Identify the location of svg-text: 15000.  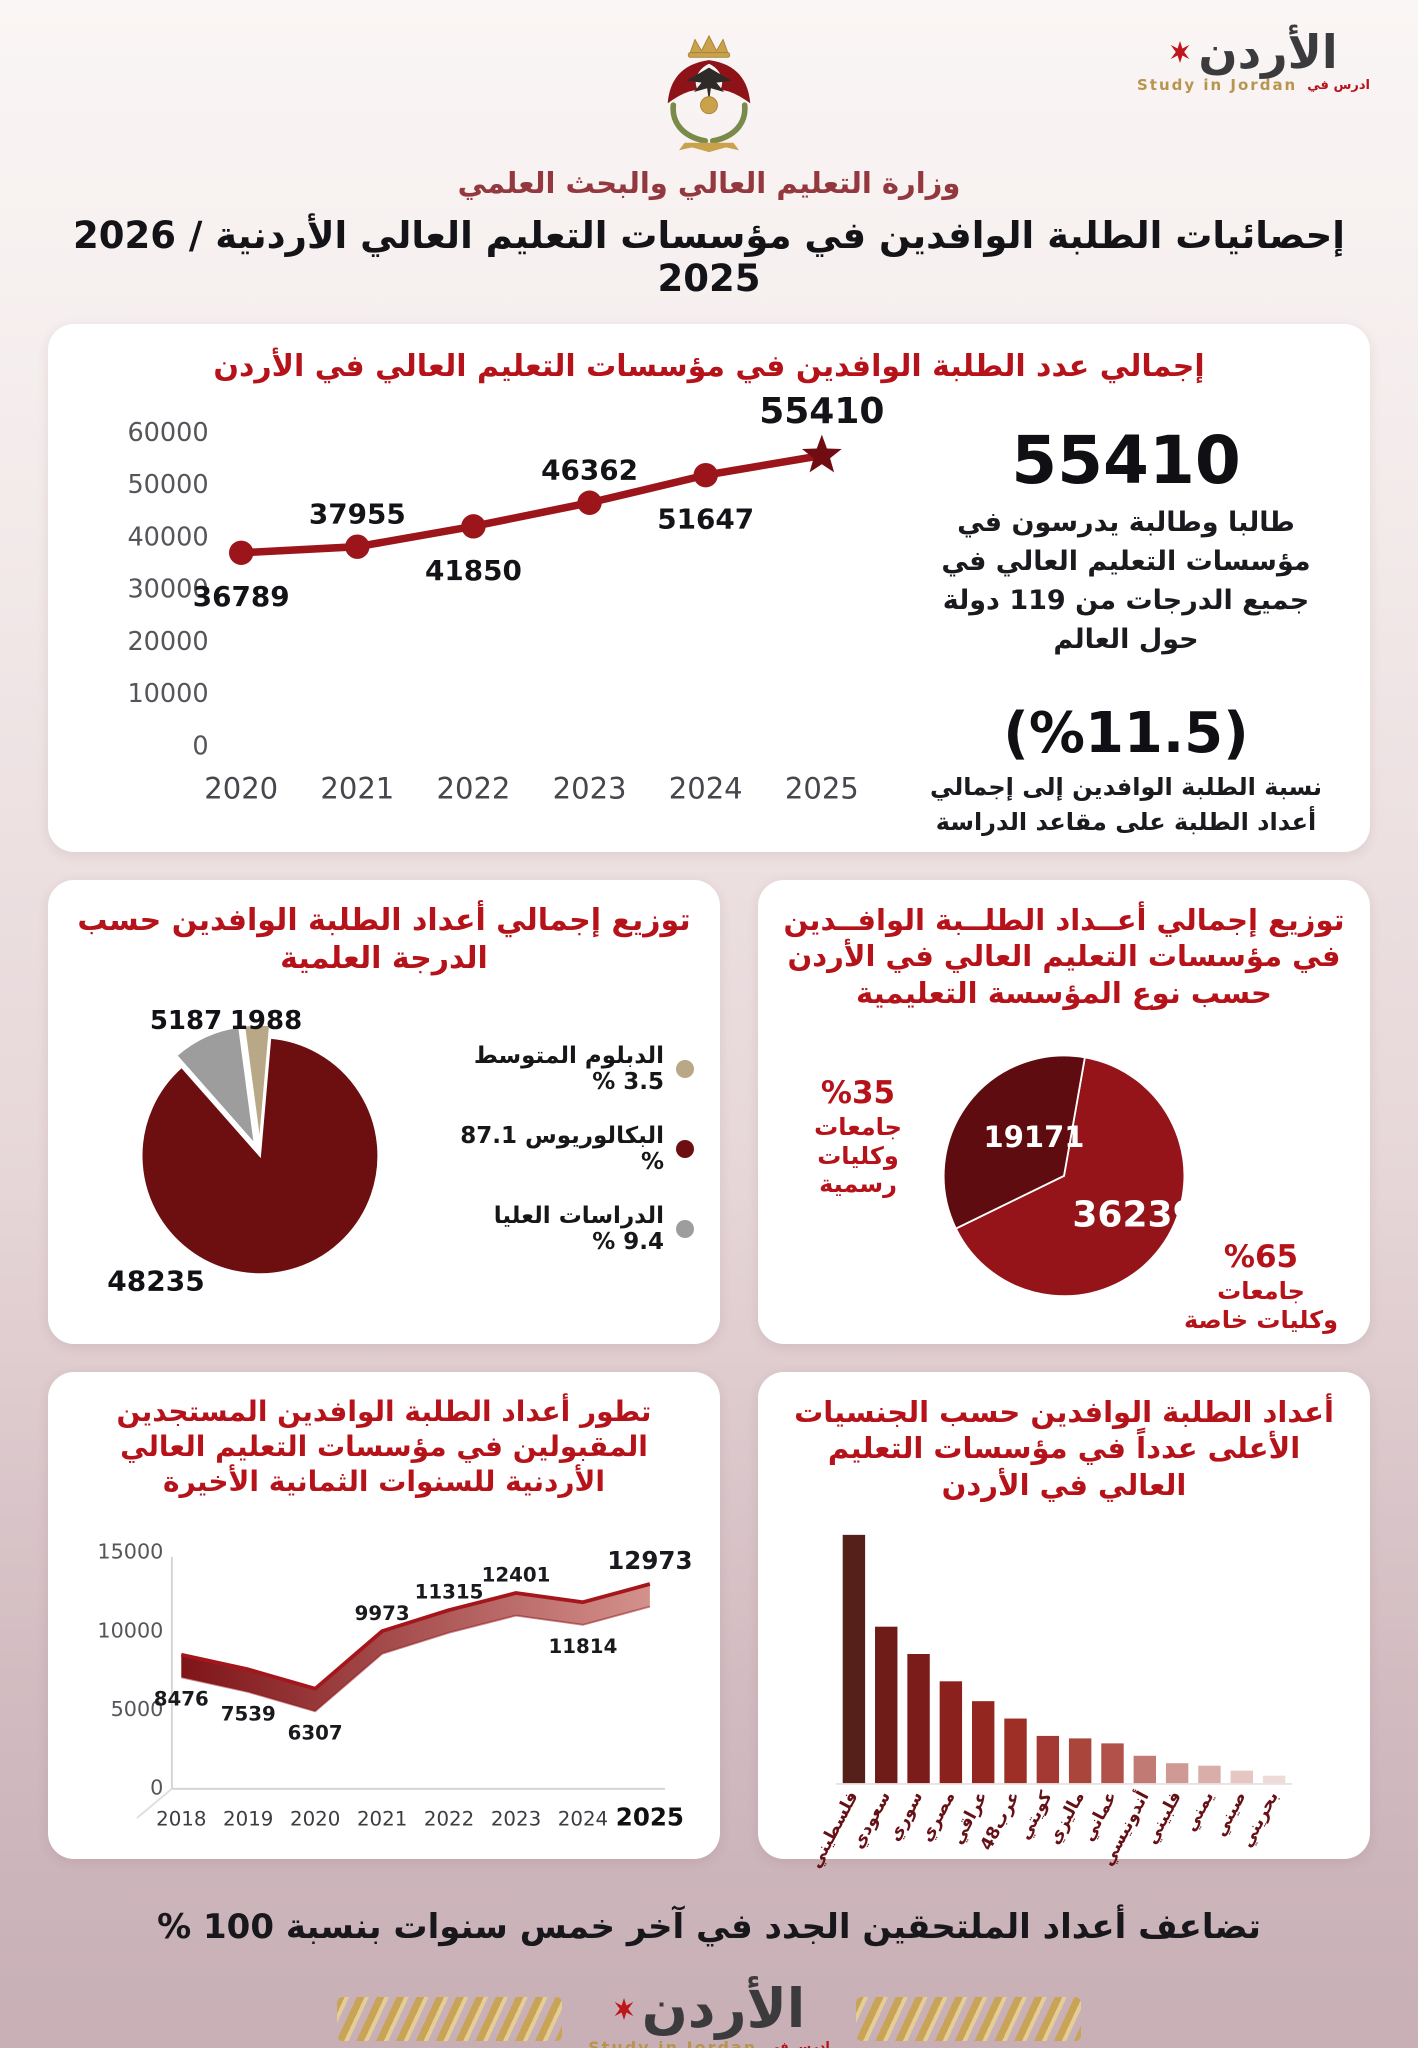
(130, 1552).